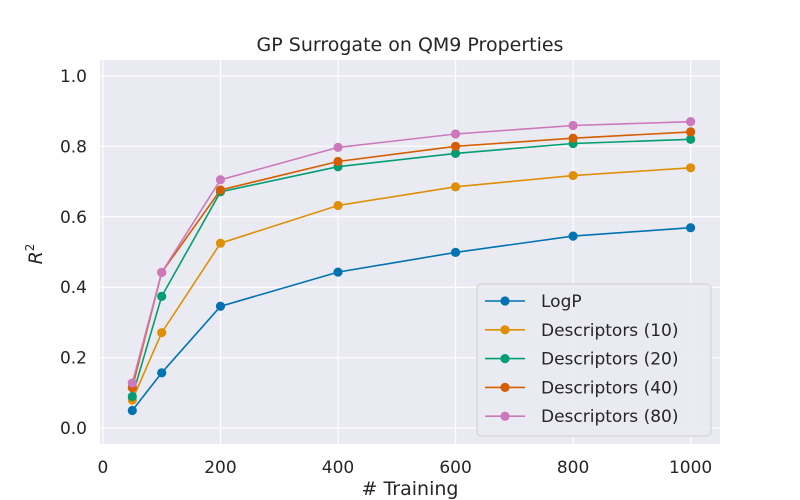 Image resolution: width=800 pixels, height=500 pixels. What do you see at coordinates (73, 359) in the screenshot?
I see `y-tick-label: 0.2` at bounding box center [73, 359].